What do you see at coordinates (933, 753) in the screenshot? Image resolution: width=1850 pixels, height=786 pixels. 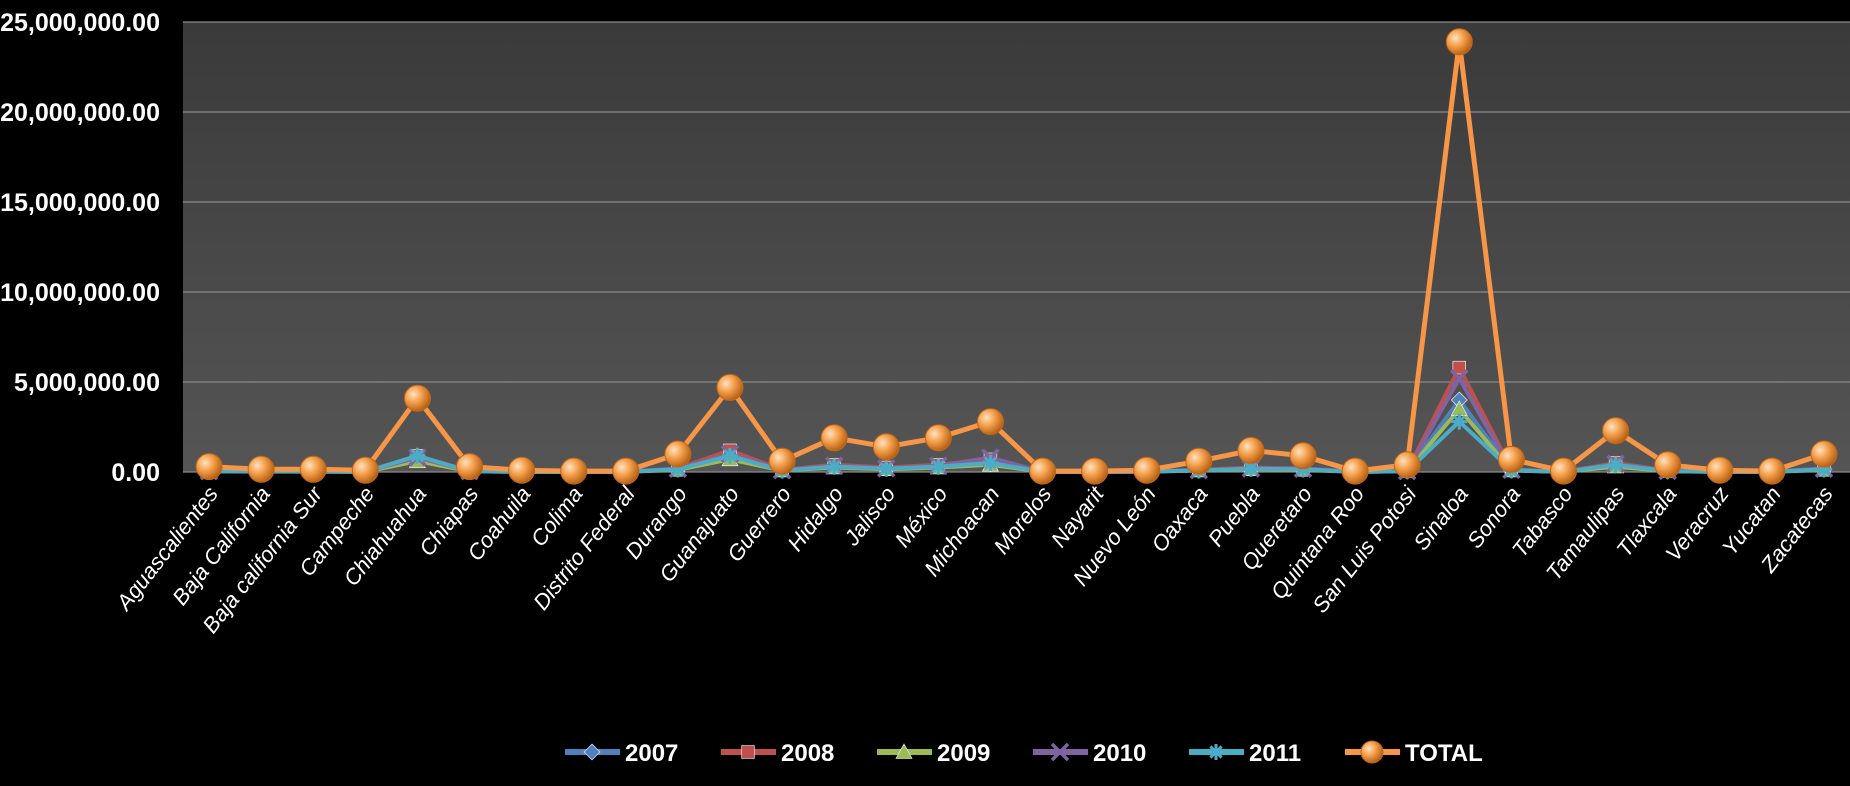 I see `legend-item: 2009` at bounding box center [933, 753].